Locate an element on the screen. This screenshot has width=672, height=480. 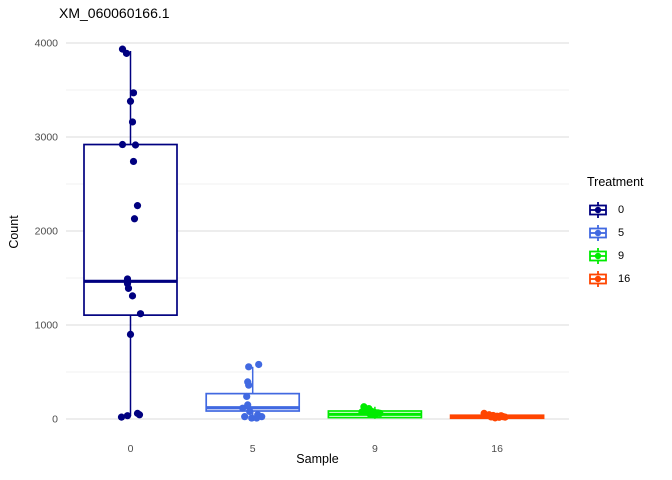
legend-entry-9: 9 is located at coordinates (615, 255).